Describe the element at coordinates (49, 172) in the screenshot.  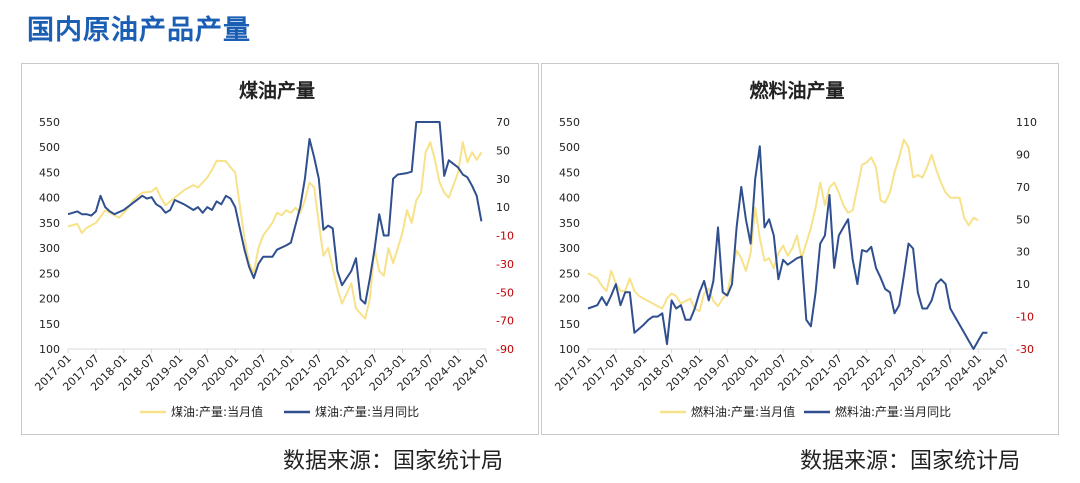
I see `kerosene-y-tick-label: 450` at that location.